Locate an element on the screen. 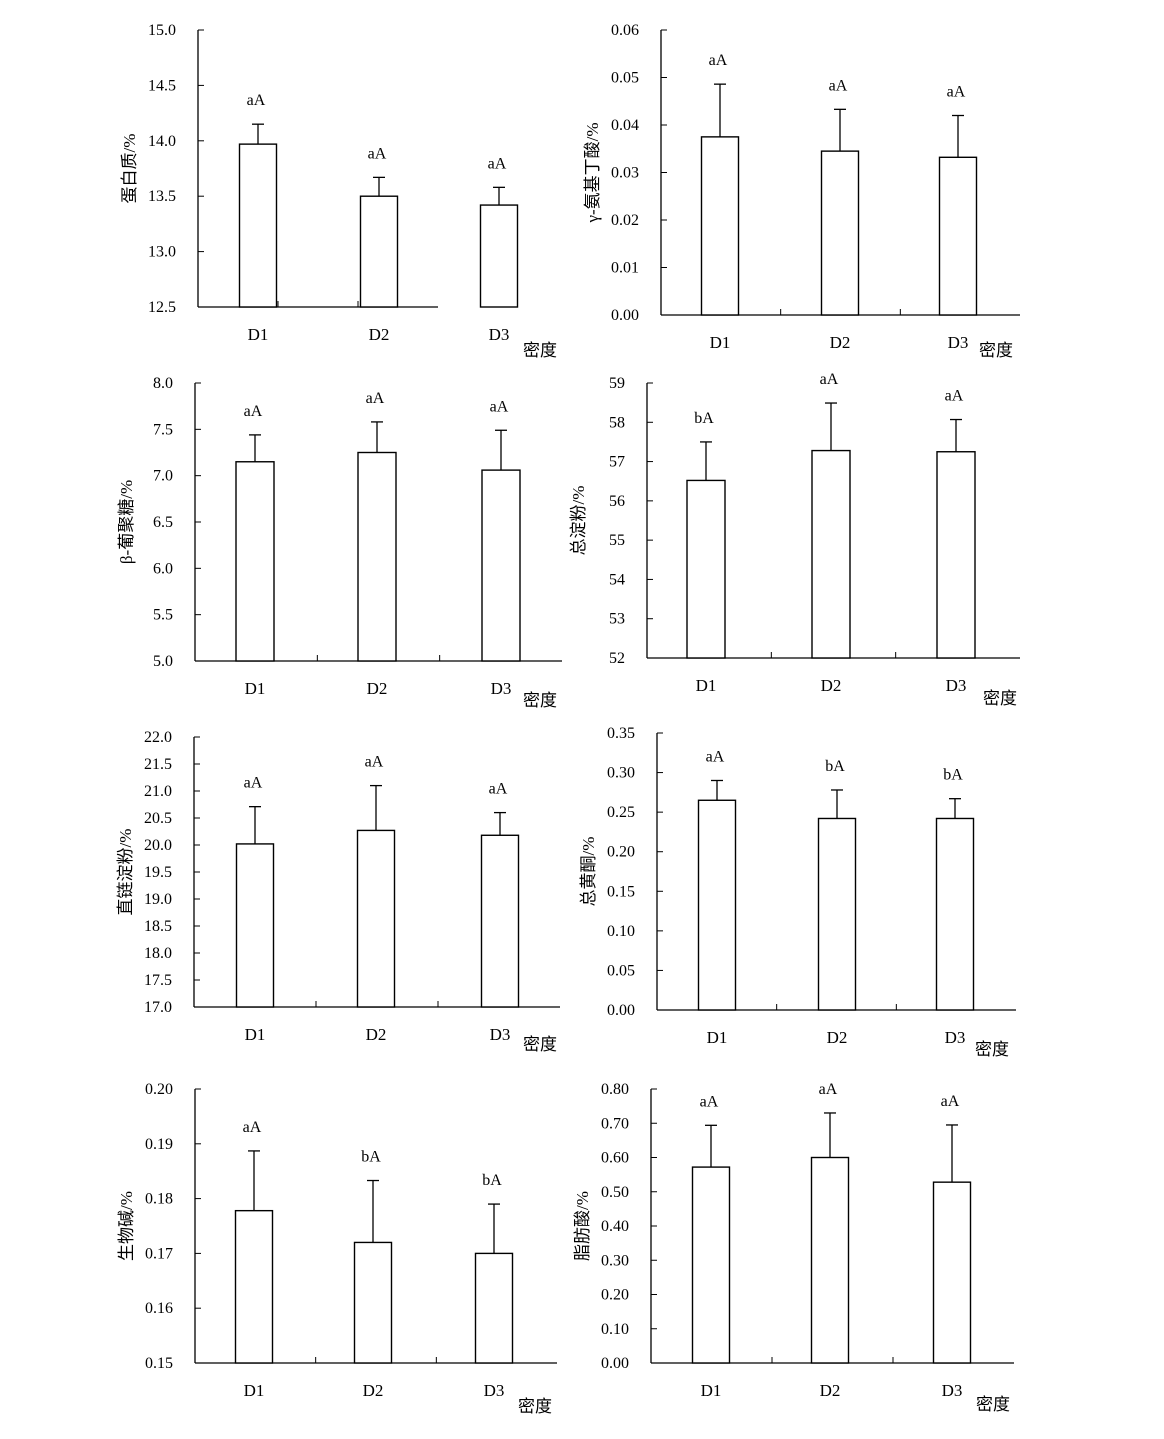 This screenshot has width=1164, height=1439. y-axis-title: β-葡聚糖/% is located at coordinates (126, 522).